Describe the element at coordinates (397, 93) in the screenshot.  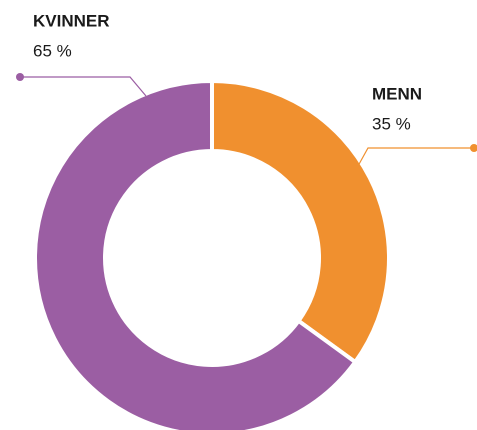
I see `category-label: MENN` at that location.